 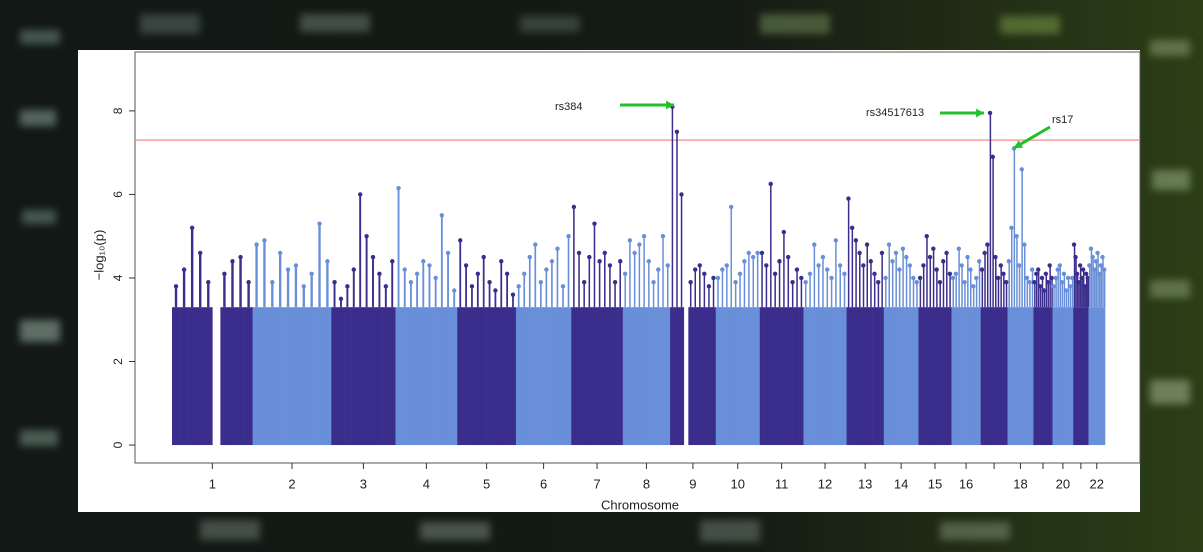 What do you see at coordinates (825, 483) in the screenshot?
I see `x-tick-label: 12` at bounding box center [825, 483].